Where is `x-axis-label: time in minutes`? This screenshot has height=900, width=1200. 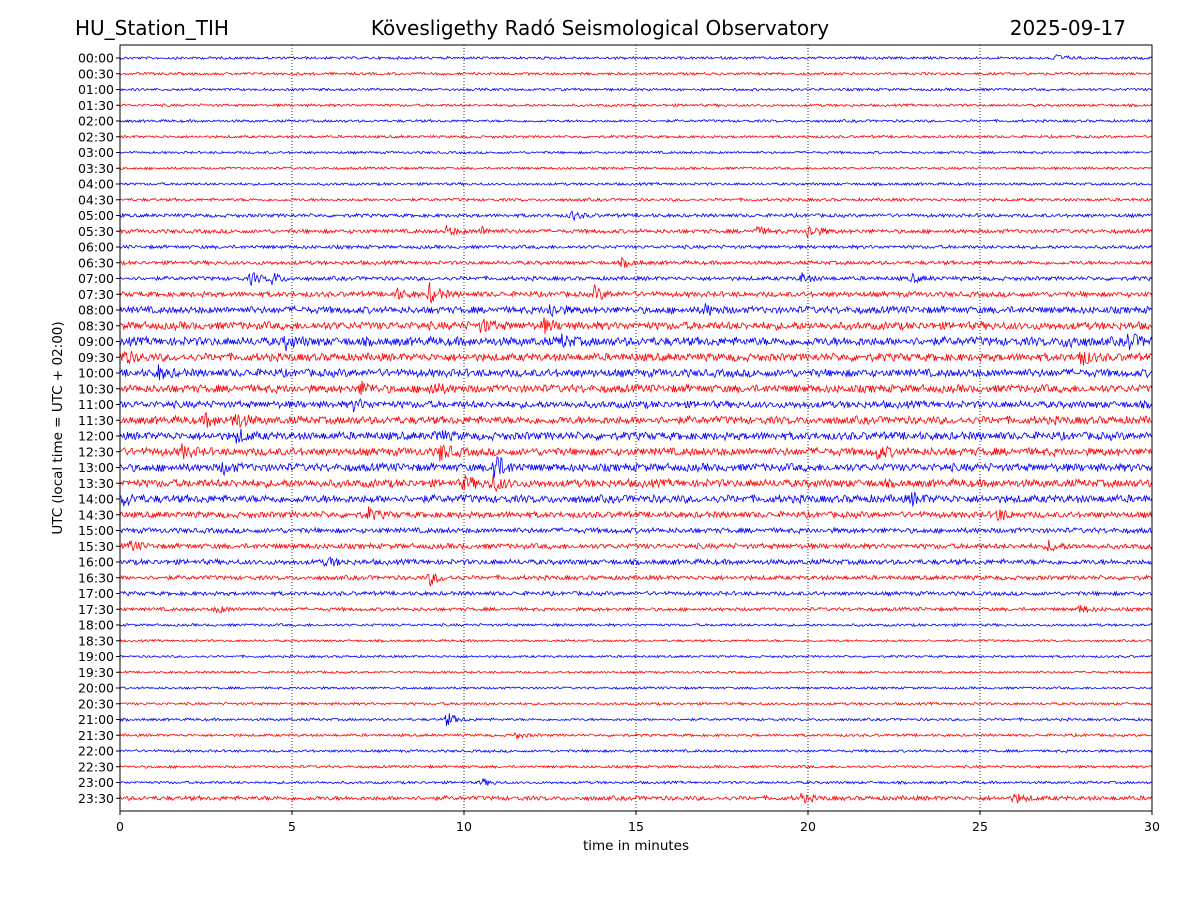
x-axis-label: time in minutes is located at coordinates (636, 846).